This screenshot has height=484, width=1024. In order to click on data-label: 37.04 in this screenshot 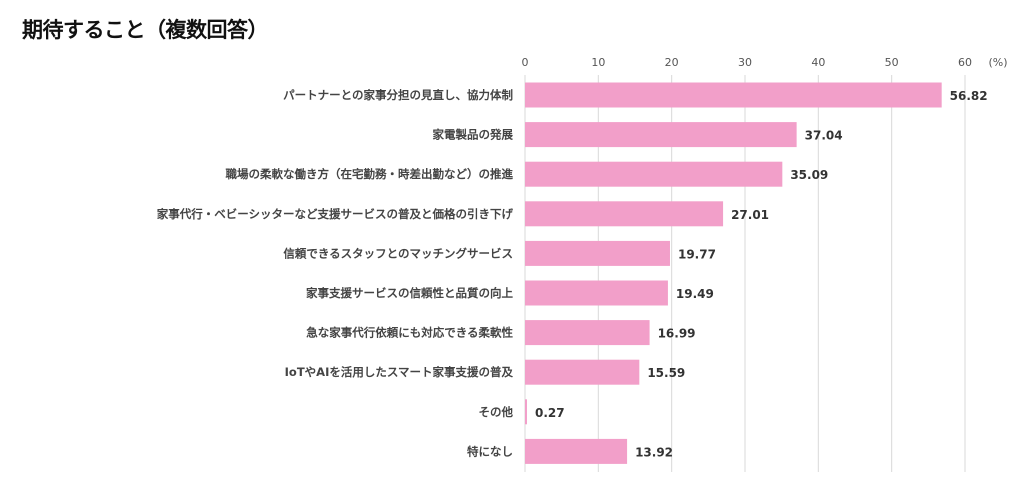, I will do `click(824, 136)`.